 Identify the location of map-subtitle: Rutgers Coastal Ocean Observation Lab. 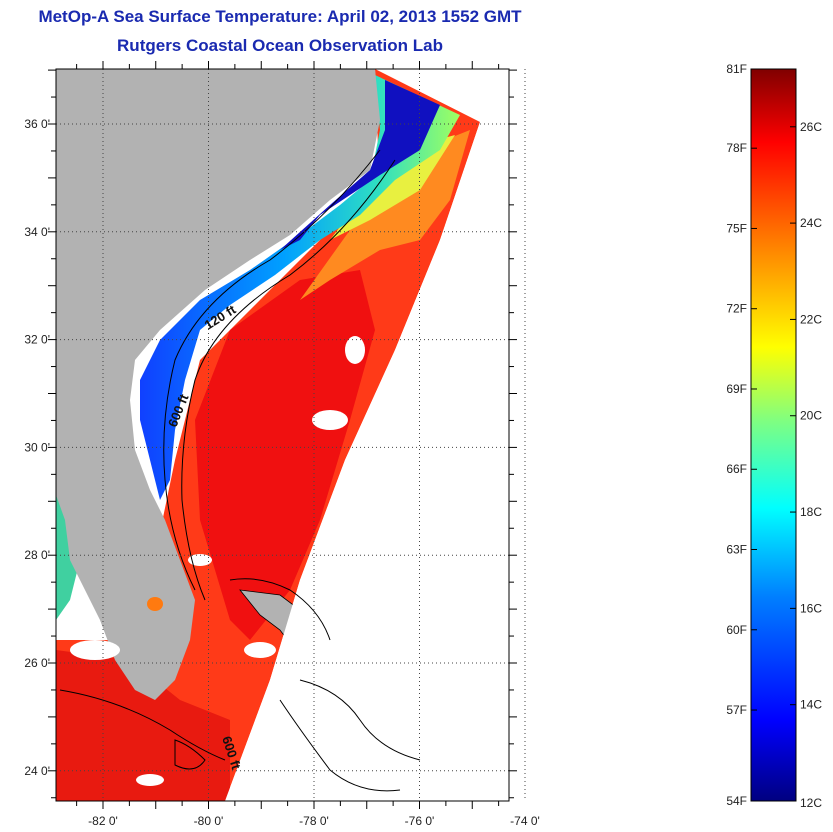
(280, 45).